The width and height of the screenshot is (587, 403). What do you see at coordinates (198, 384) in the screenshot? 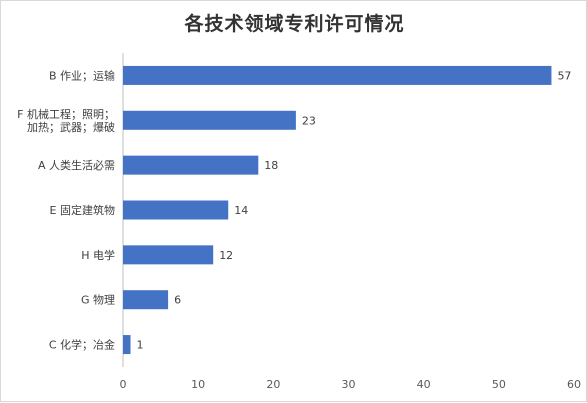
I see `x-tick-label: 10` at bounding box center [198, 384].